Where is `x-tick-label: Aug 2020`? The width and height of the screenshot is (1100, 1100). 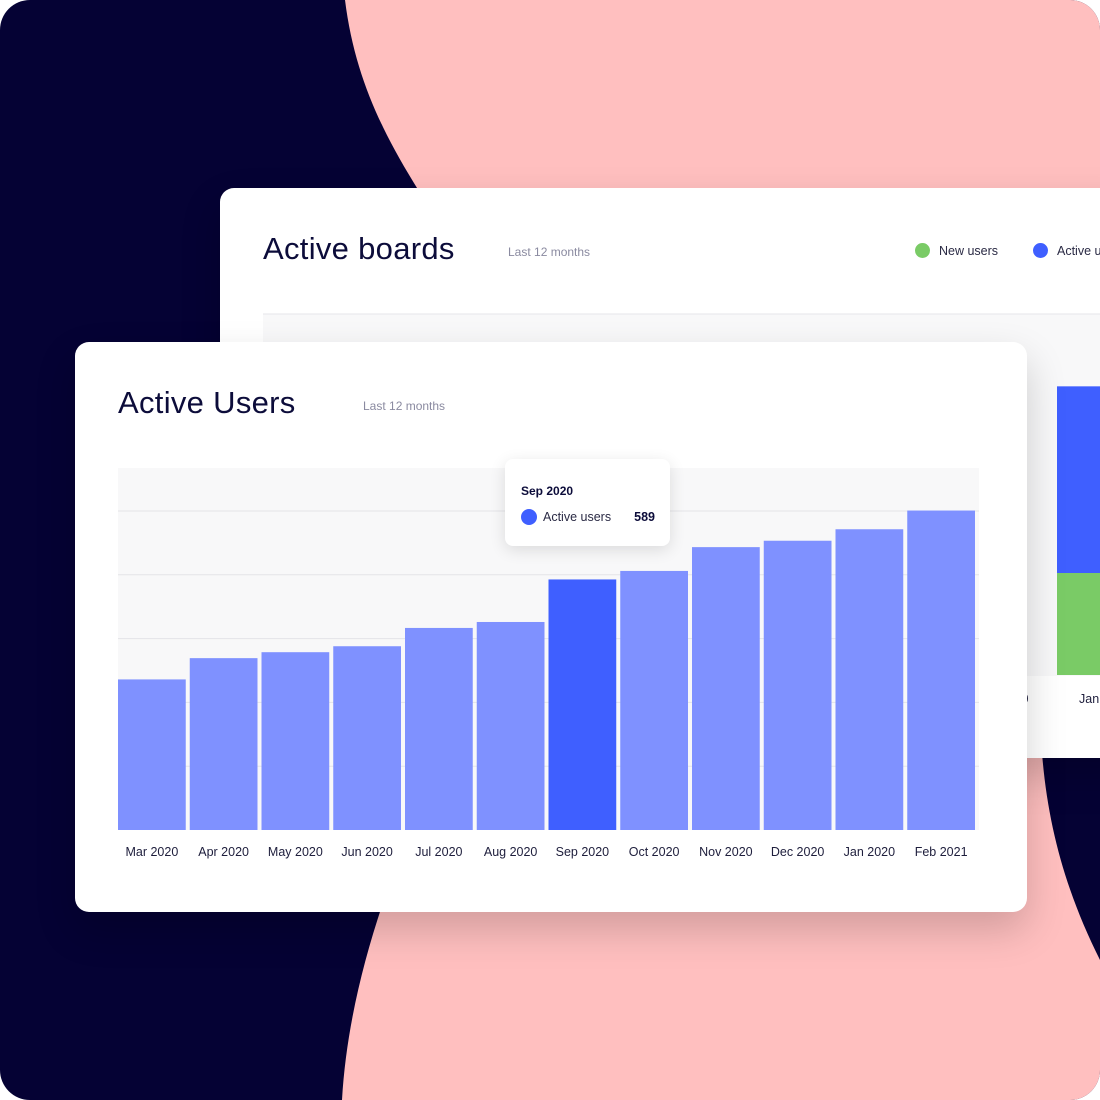
x-tick-label: Aug 2020 is located at coordinates (511, 852).